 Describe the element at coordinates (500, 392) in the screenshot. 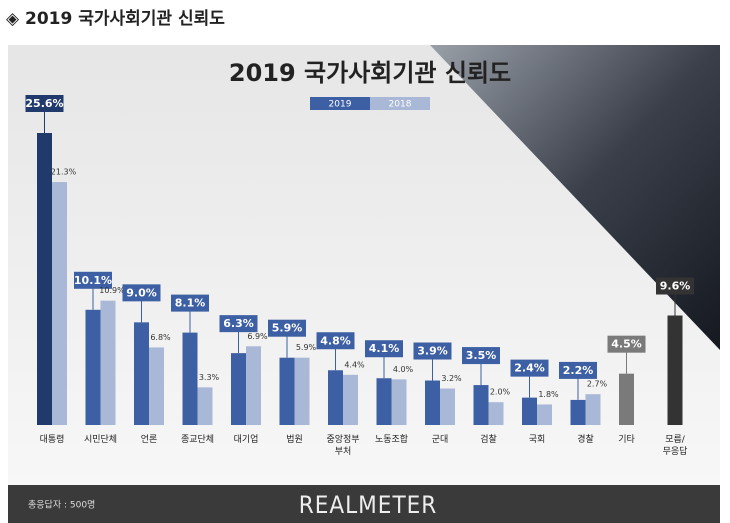

I see `value-label: 2.0%` at that location.